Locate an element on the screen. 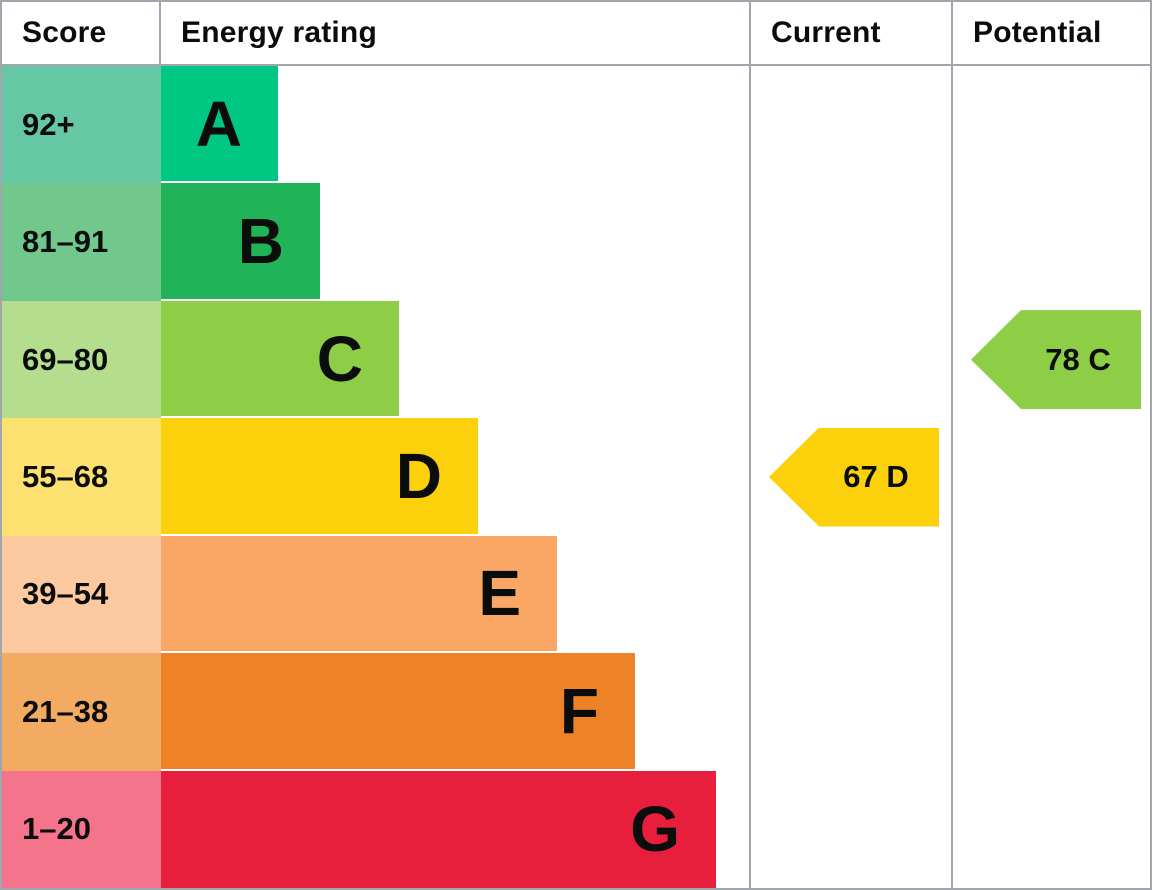 This screenshot has height=890, width=1152. band-bar-d: D is located at coordinates (319, 476).